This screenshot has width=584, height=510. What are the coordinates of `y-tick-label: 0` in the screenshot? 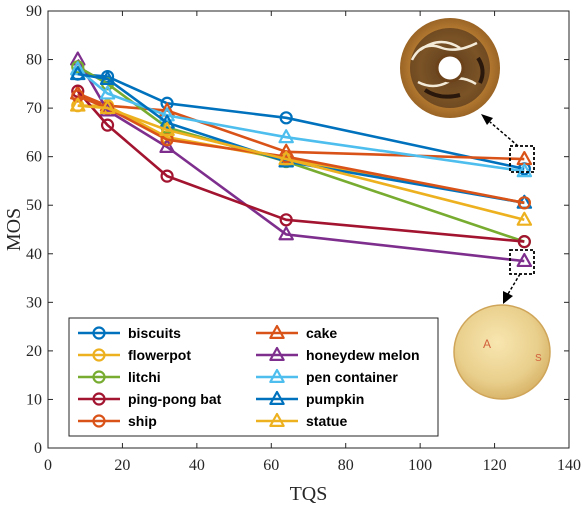 It's located at (38, 448).